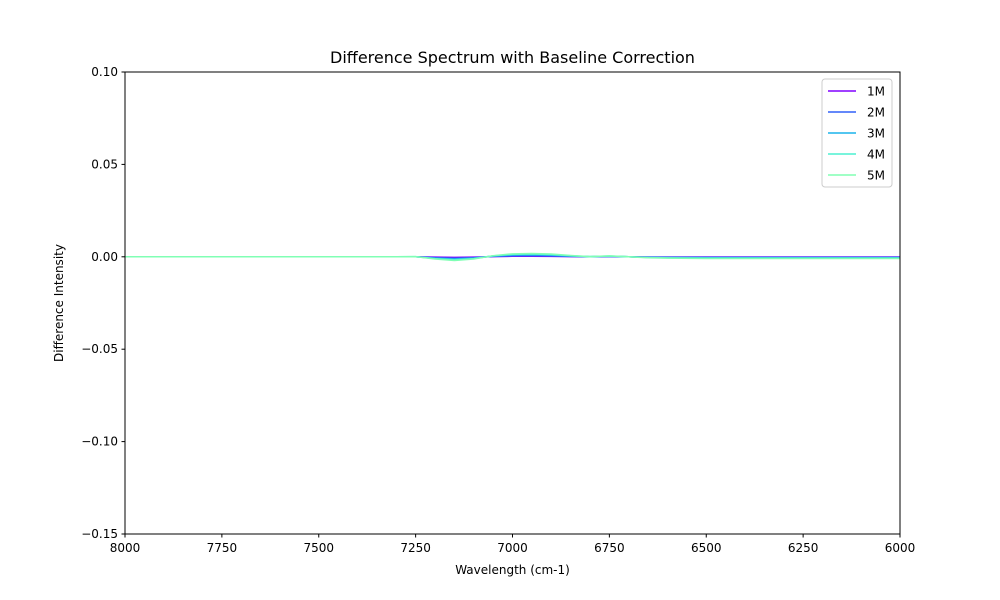 This screenshot has width=1000, height=600. What do you see at coordinates (99, 442) in the screenshot?
I see `y-tick-label: −0.10` at bounding box center [99, 442].